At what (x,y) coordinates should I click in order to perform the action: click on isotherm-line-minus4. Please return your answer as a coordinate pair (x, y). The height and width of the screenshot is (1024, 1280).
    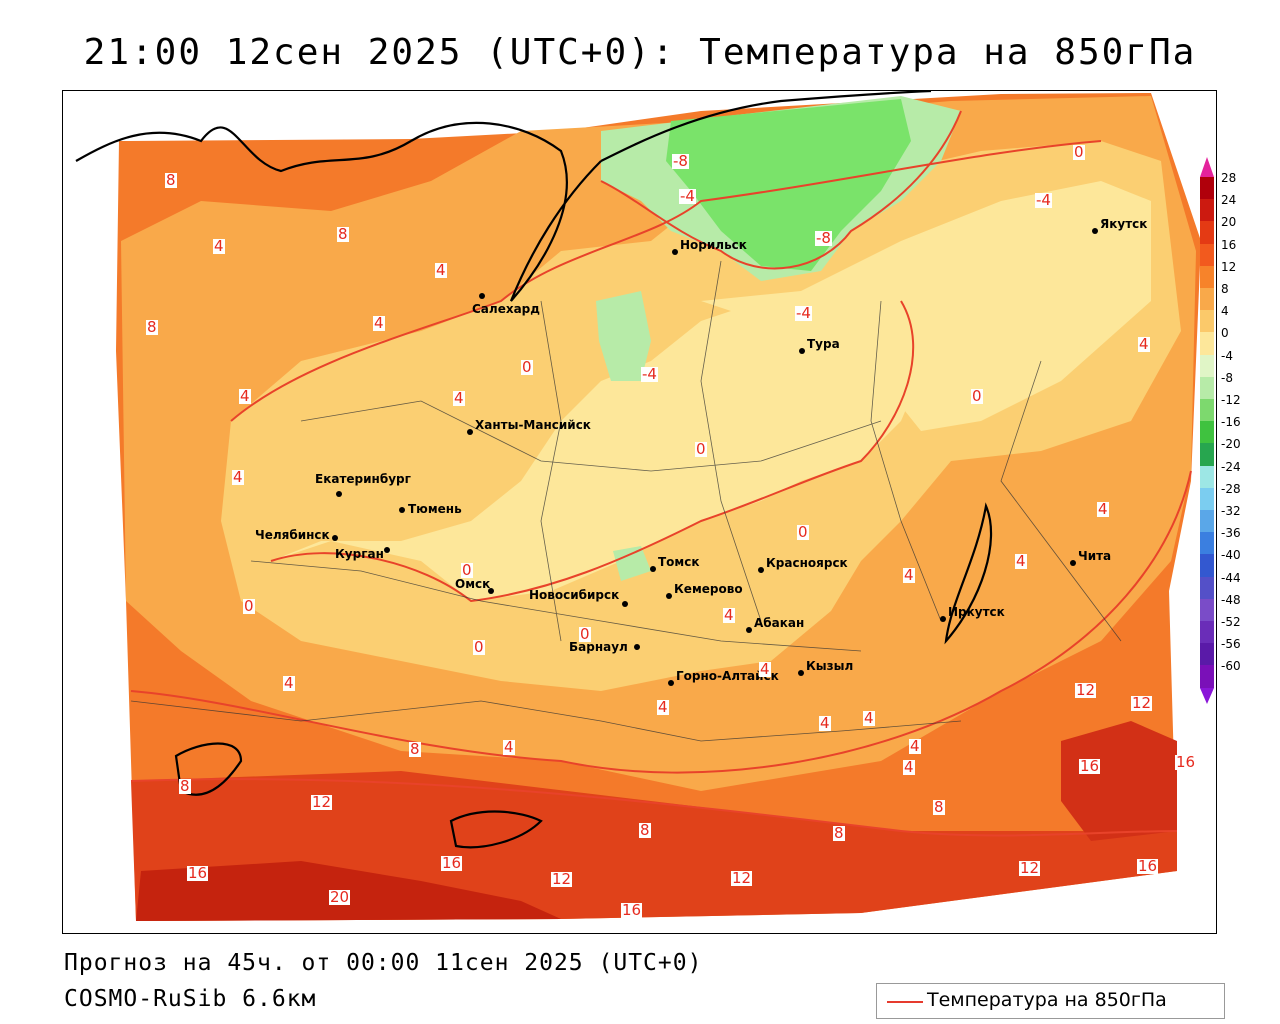
    Looking at the image, I should click on (781, 190).